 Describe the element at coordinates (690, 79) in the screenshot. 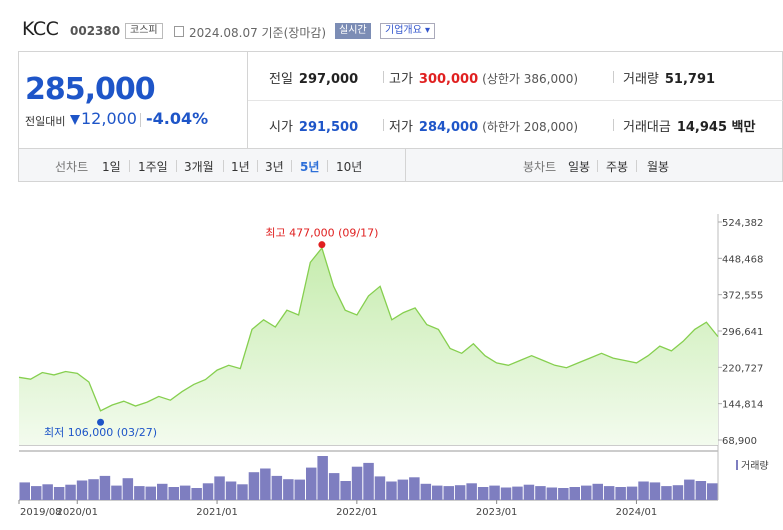

I see `volume-value: 51,791` at that location.